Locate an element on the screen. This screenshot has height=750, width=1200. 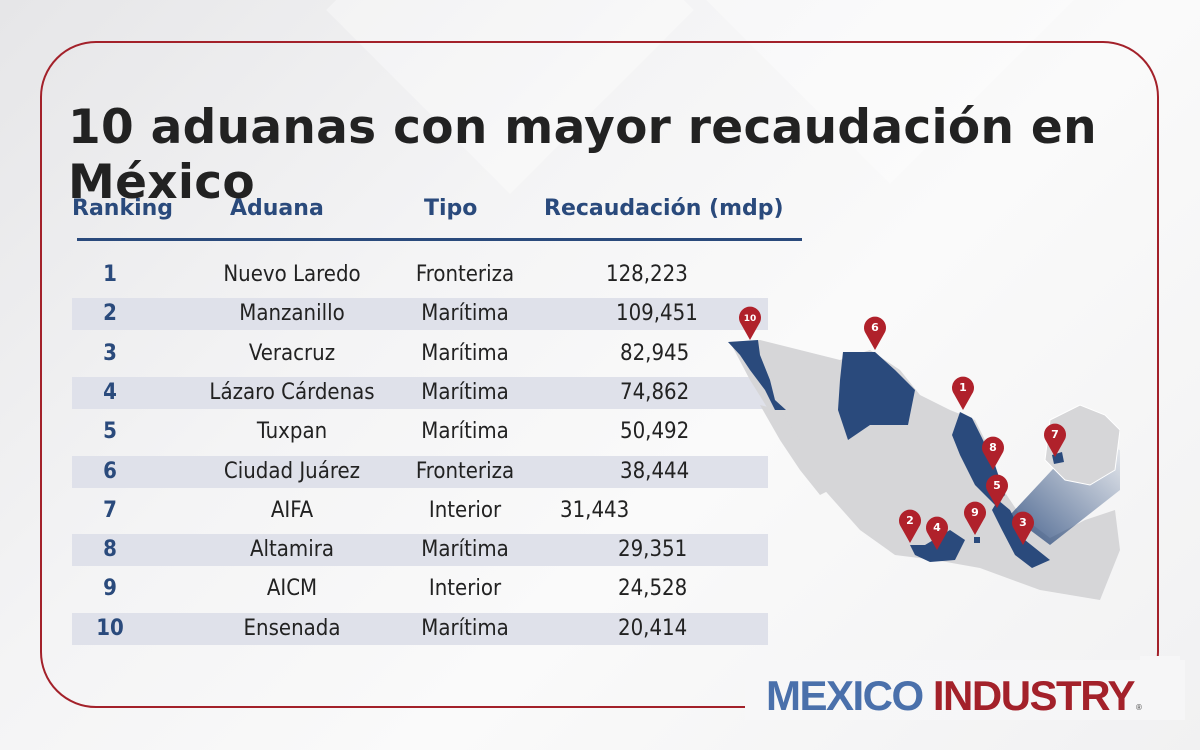
recaudacion-cell: 82,945 is located at coordinates (655, 353).